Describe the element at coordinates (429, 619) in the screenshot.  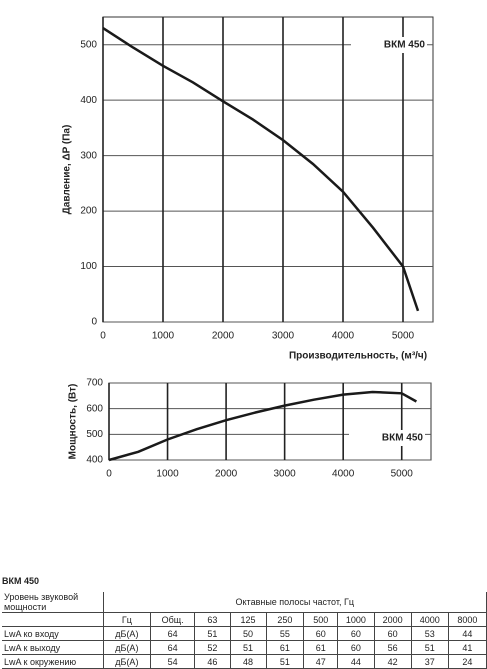
I see `table-cell: 4000` at that location.